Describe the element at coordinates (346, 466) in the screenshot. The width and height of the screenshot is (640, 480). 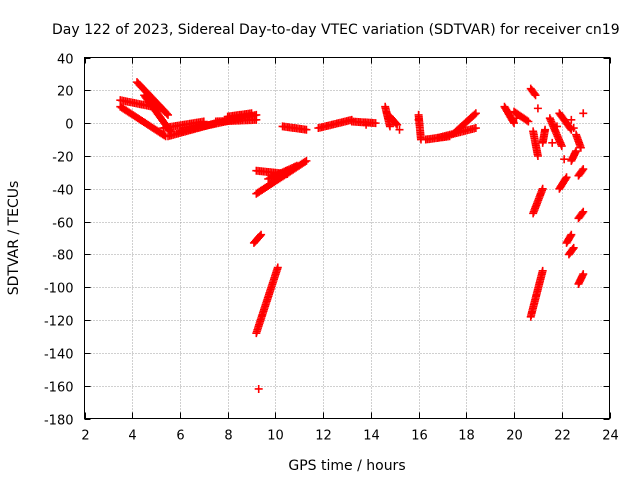
I see `x-axis-title: GPS time / hours` at that location.